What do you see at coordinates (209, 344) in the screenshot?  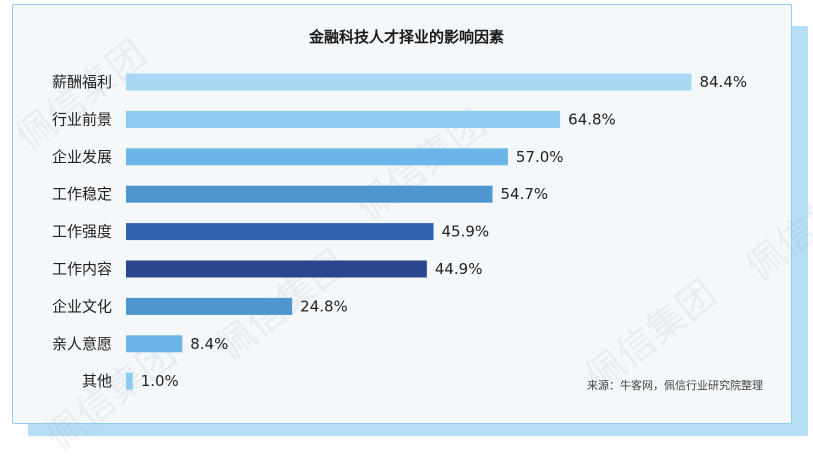 I see `value-label: 8.4%` at bounding box center [209, 344].